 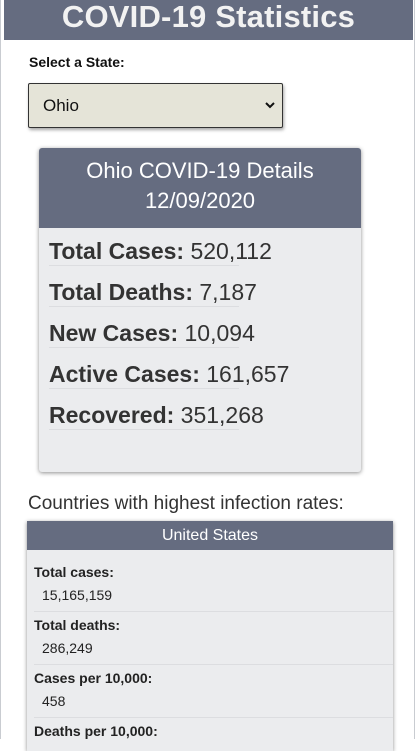 What do you see at coordinates (112, 415) in the screenshot?
I see `detail-label: Recovered:` at bounding box center [112, 415].